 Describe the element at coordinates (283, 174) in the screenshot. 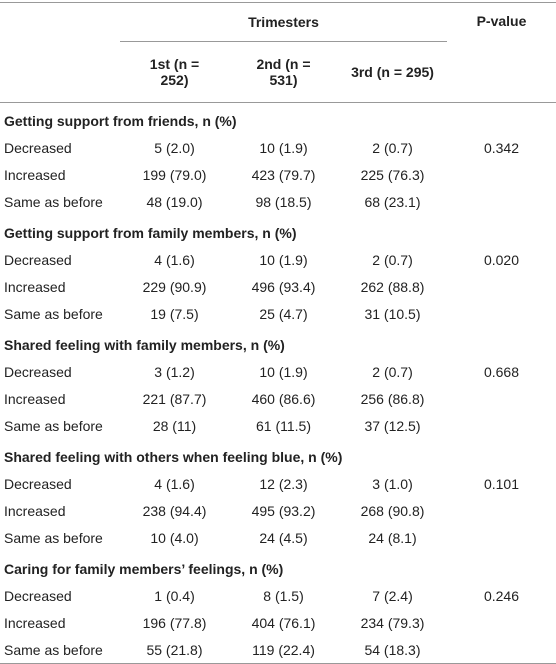

I see `cell: 423 (79.7)` at that location.